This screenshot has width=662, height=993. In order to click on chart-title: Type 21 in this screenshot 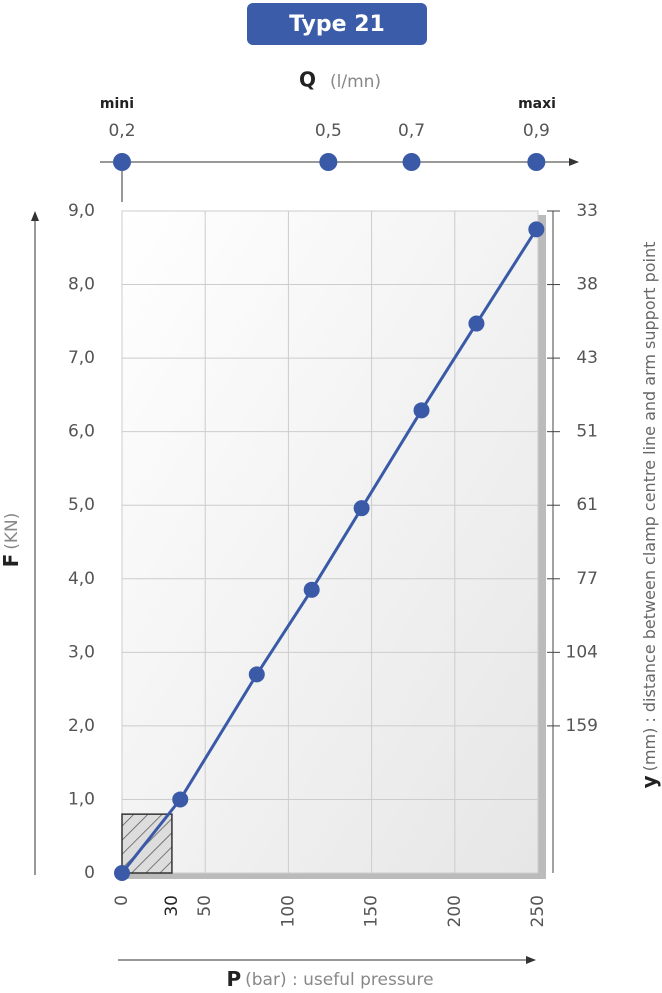, I will do `click(337, 24)`.